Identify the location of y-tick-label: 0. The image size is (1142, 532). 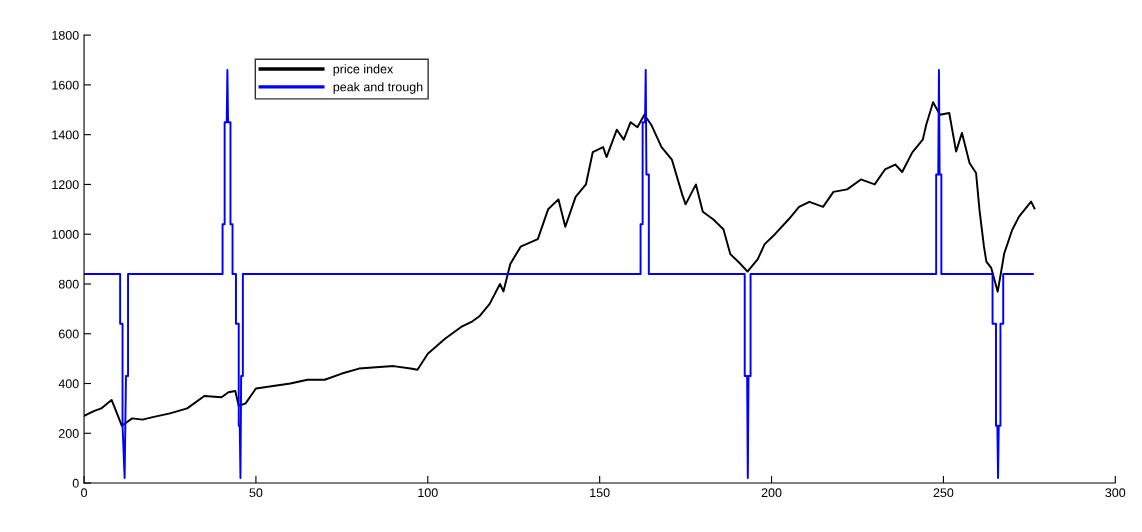
(75, 483).